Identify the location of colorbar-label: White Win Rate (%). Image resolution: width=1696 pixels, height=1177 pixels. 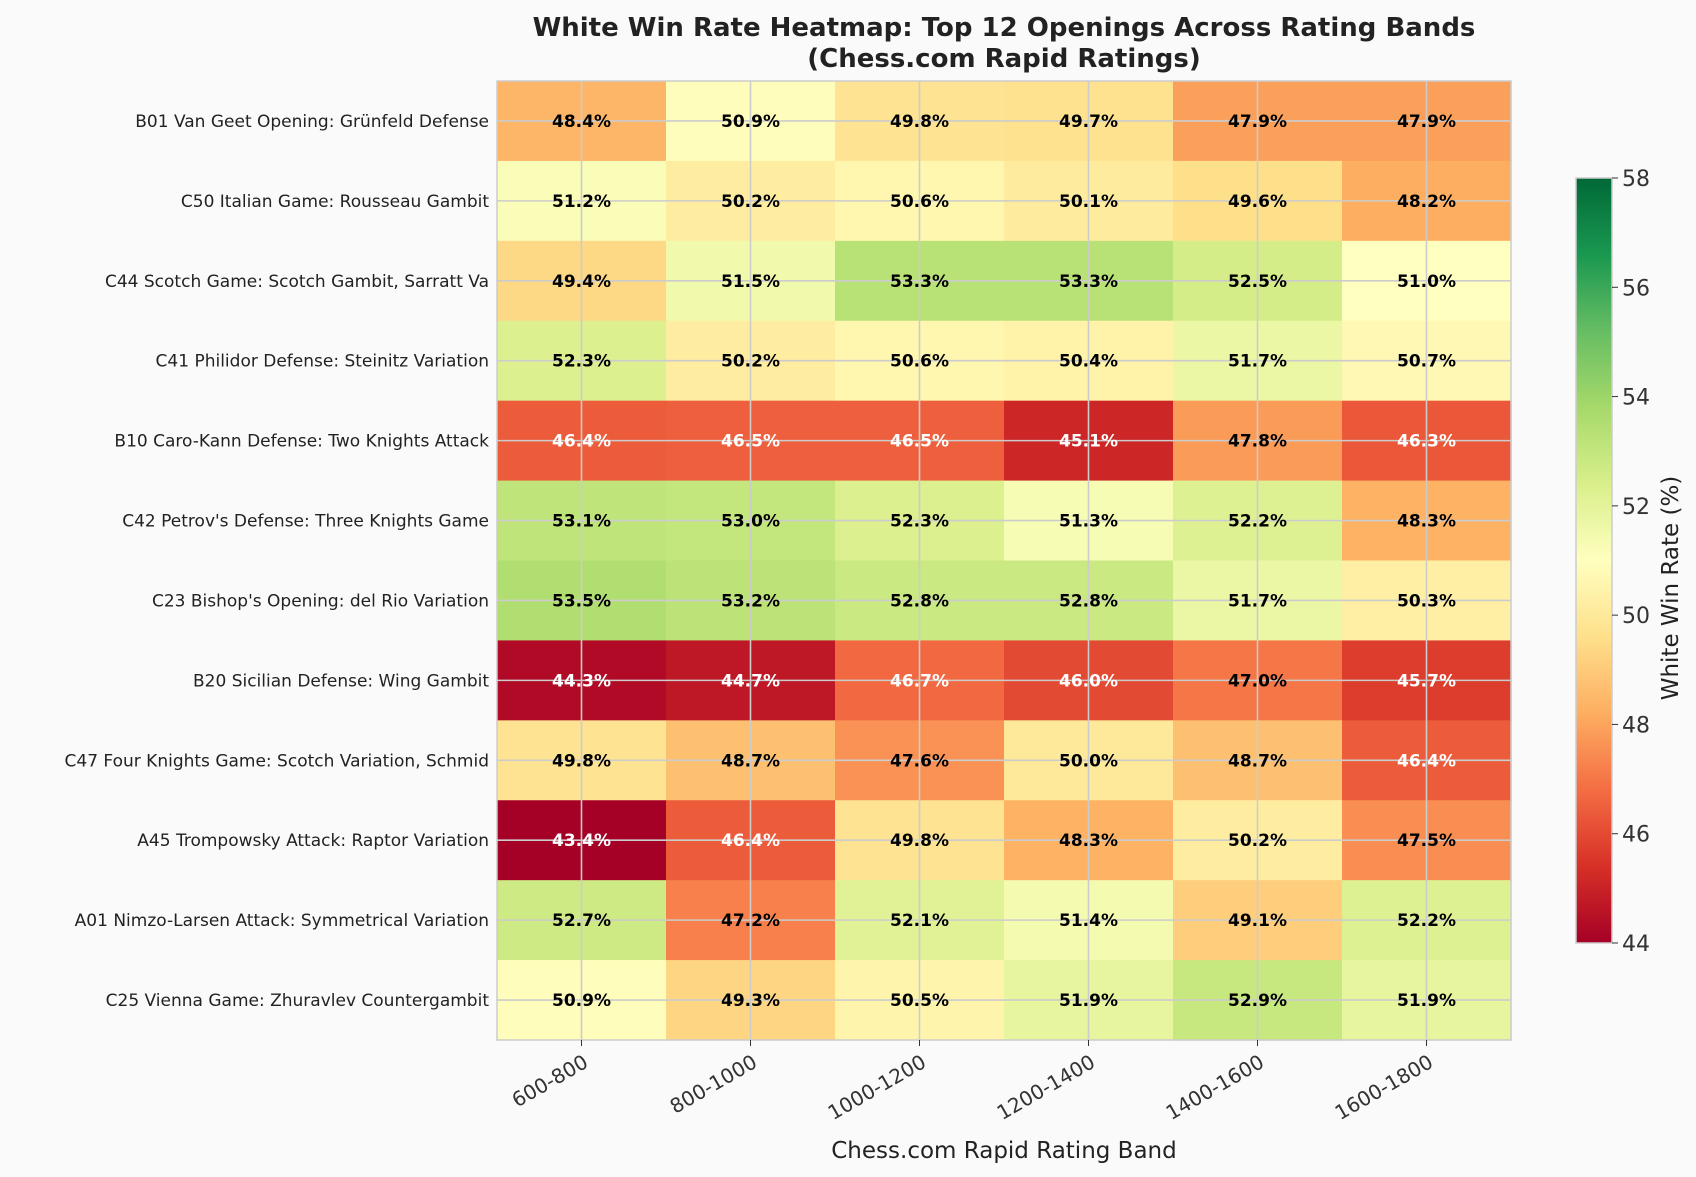
(1671, 588).